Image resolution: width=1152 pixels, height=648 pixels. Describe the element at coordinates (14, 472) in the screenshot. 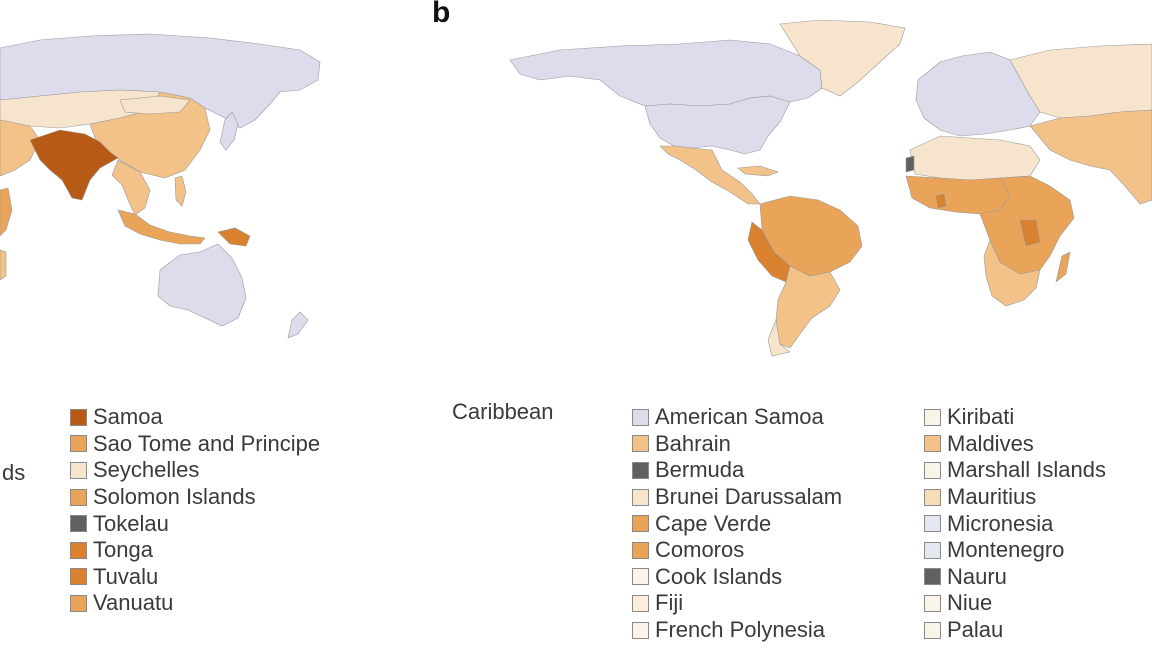

I see `cut-off-legend-label: ds` at that location.